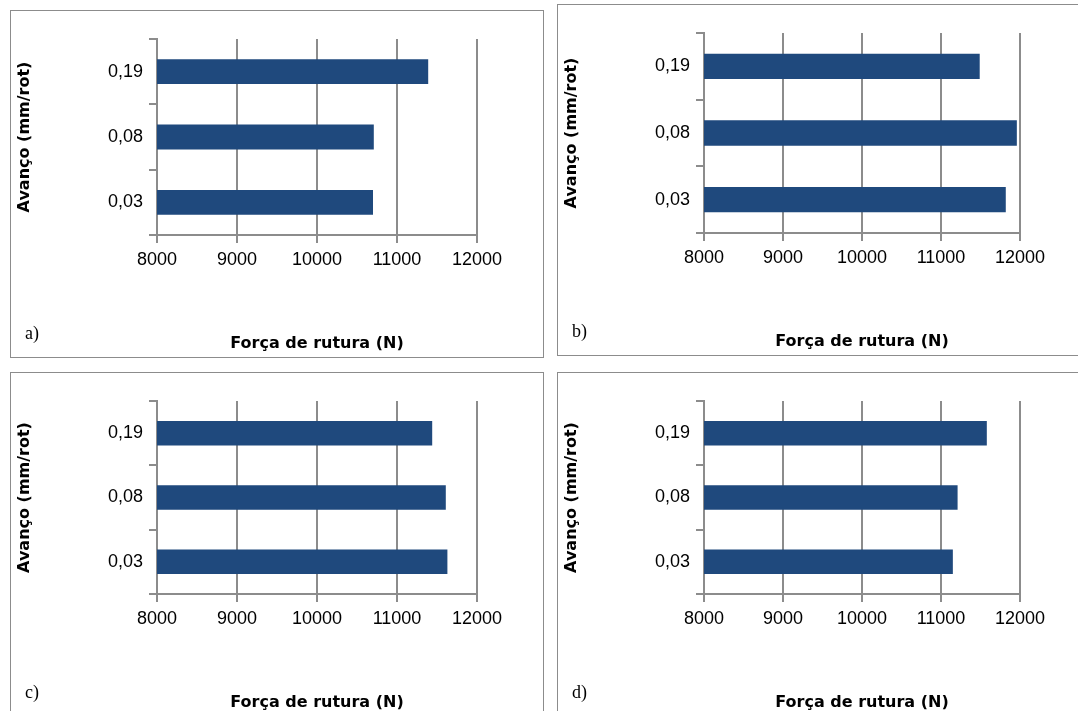 Image resolution: width=1078 pixels, height=711 pixels. Describe the element at coordinates (32, 333) in the screenshot. I see `text: a)` at that location.